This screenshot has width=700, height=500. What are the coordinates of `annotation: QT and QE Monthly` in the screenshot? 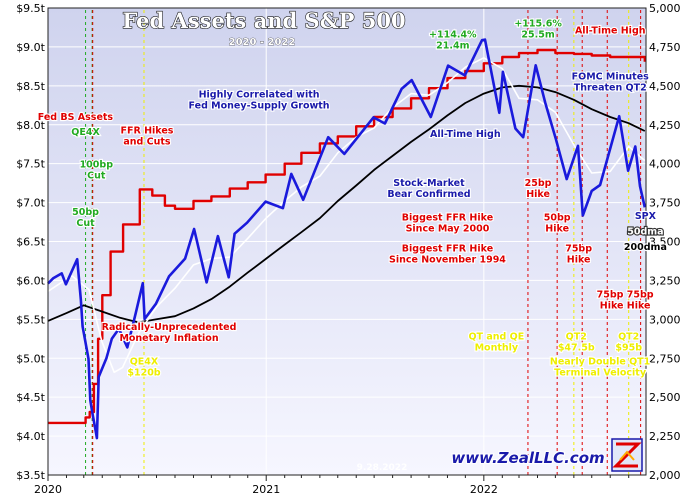 It's located at (496, 343).